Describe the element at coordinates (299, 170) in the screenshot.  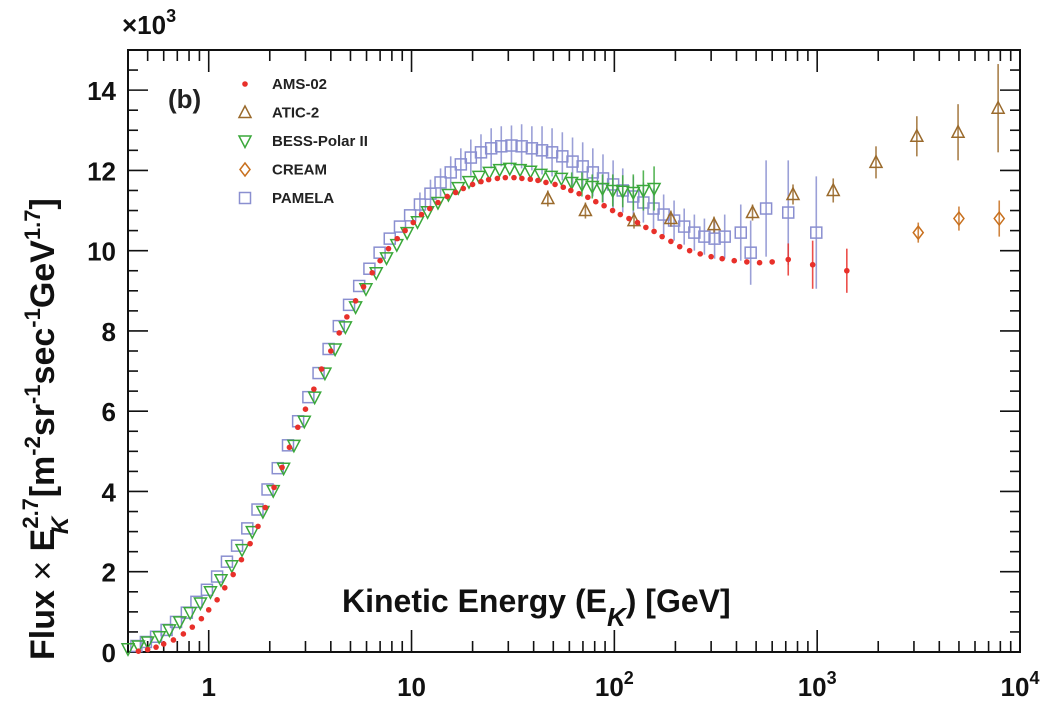
I see `legend-label: CREAM` at that location.